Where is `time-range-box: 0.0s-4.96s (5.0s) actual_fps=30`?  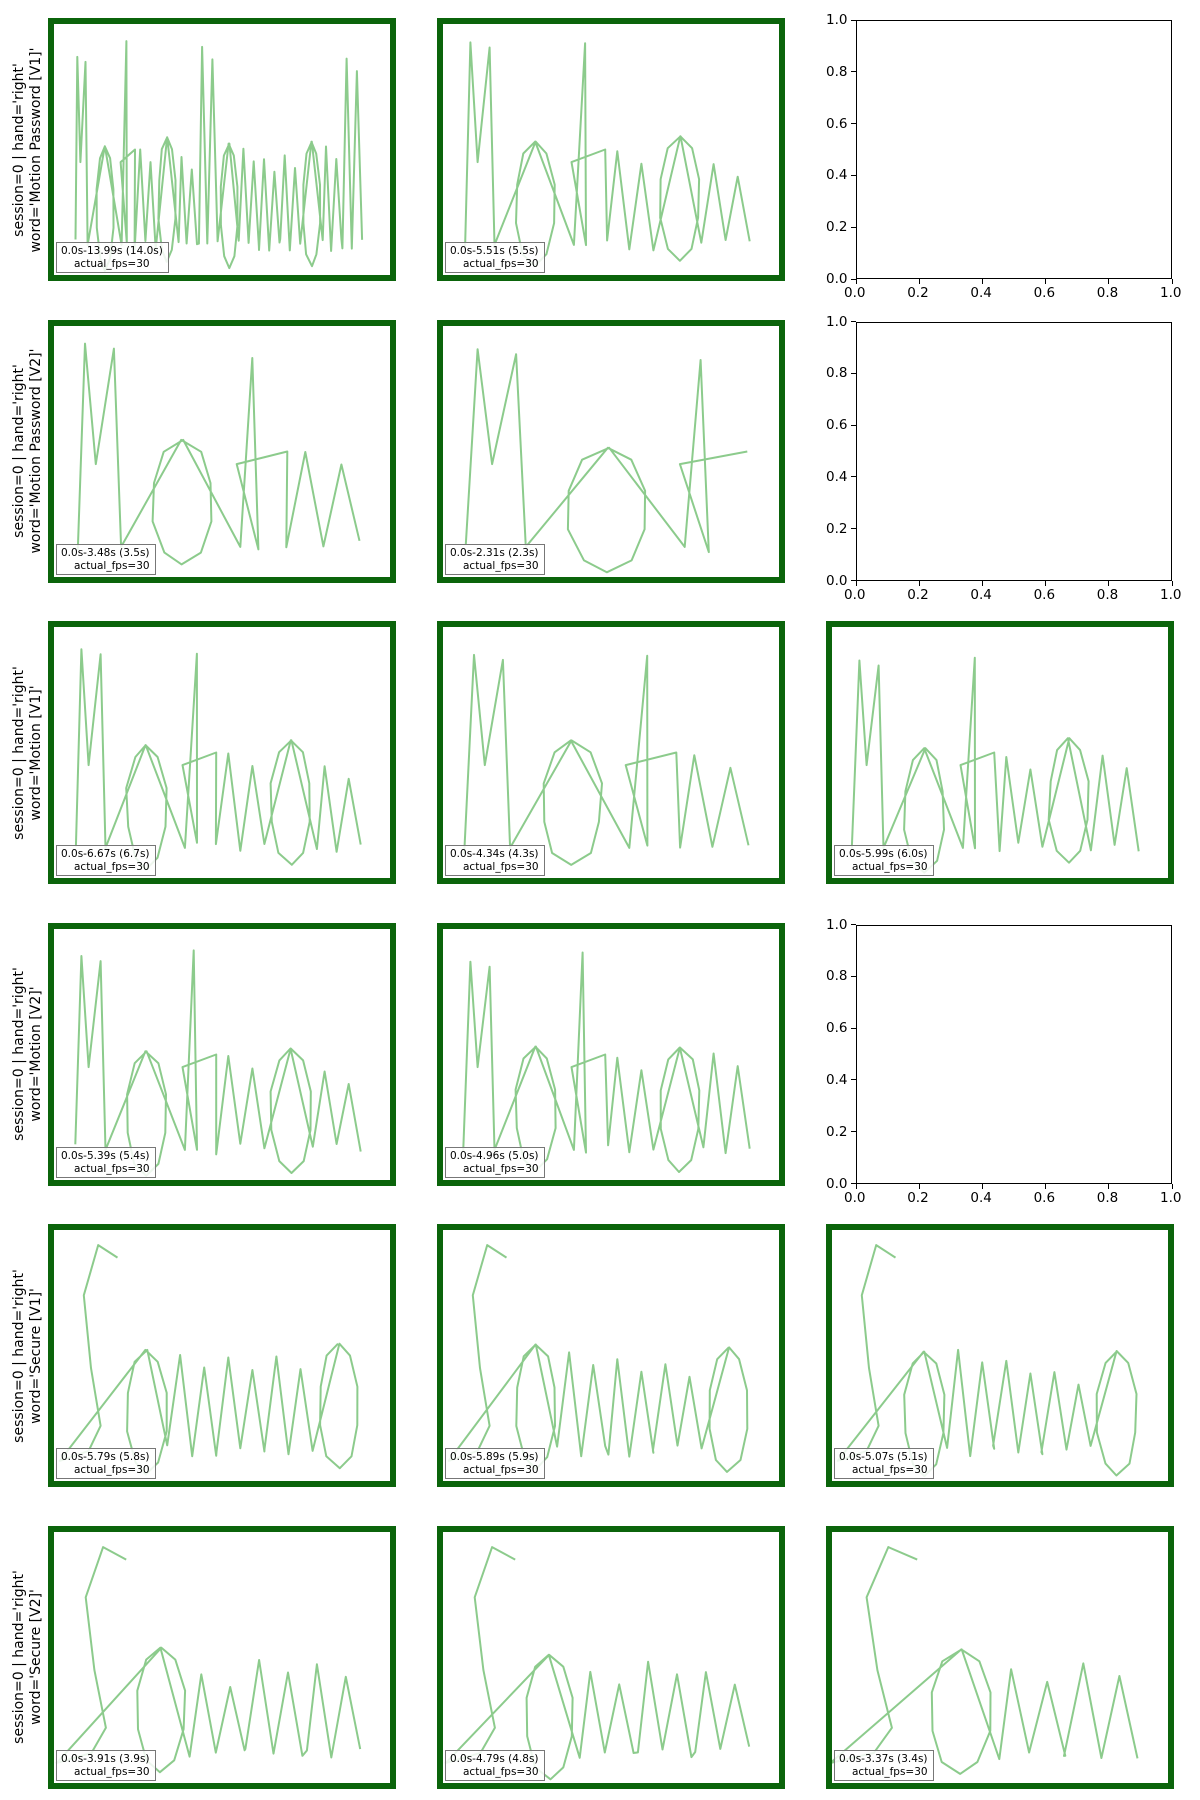
time-range-box: 0.0s-4.96s (5.0s) actual_fps=30 is located at coordinates (495, 1162).